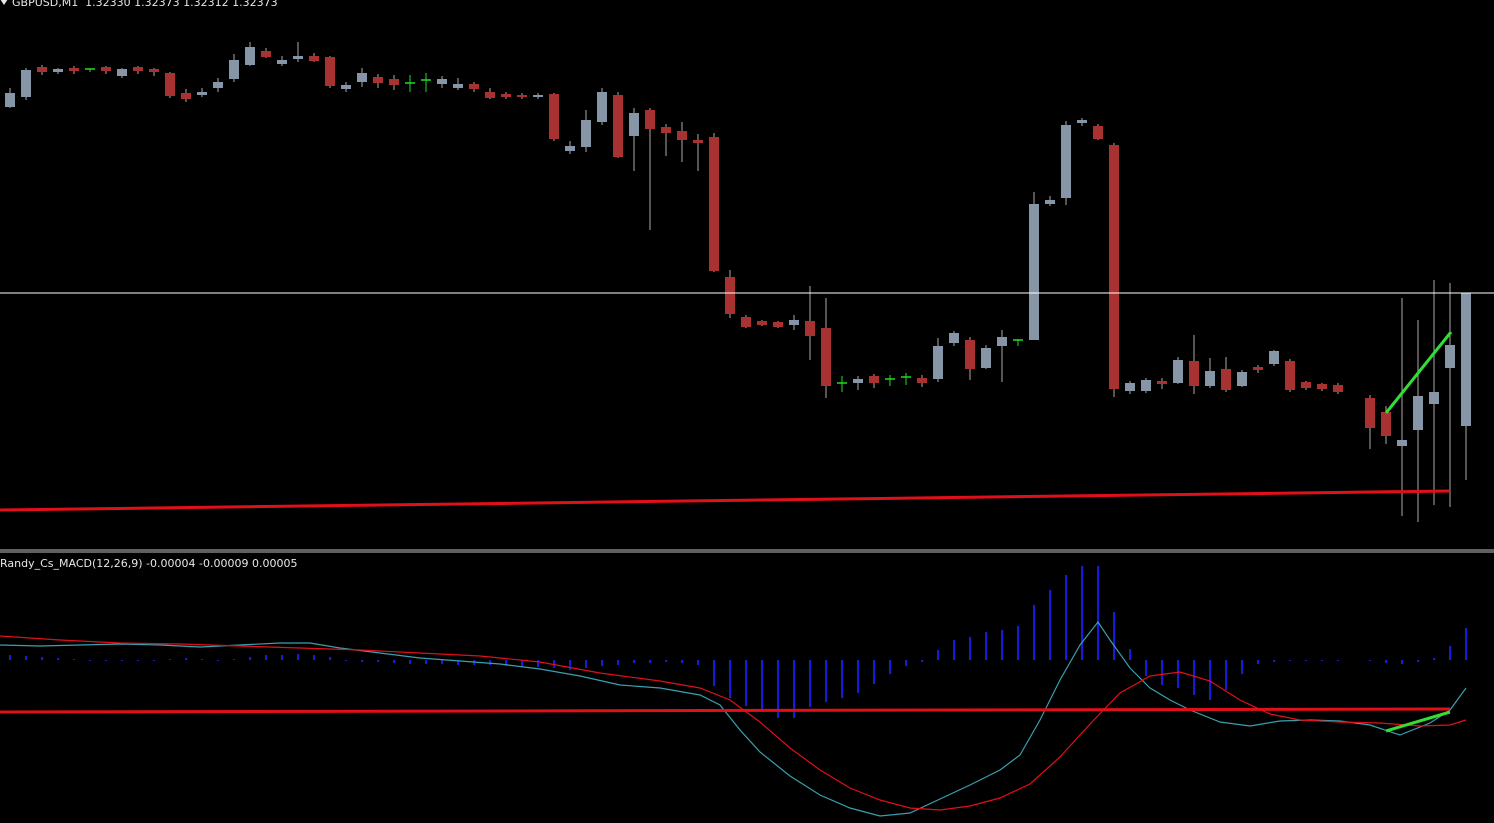  Describe the element at coordinates (725, 500) in the screenshot. I see `support-trend-line` at that location.